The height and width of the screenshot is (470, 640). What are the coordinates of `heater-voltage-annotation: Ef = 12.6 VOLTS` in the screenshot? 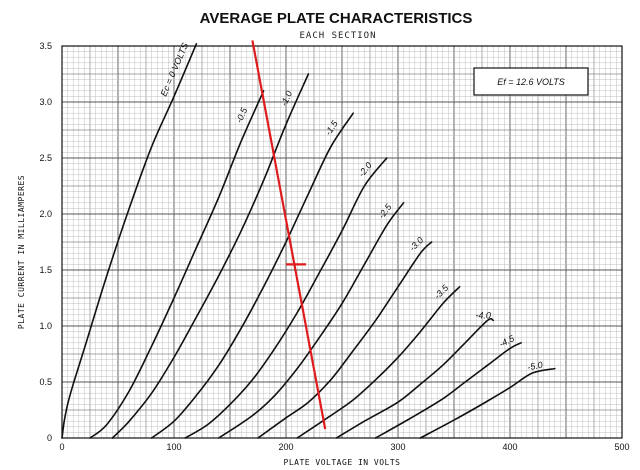 It's located at (531, 82).